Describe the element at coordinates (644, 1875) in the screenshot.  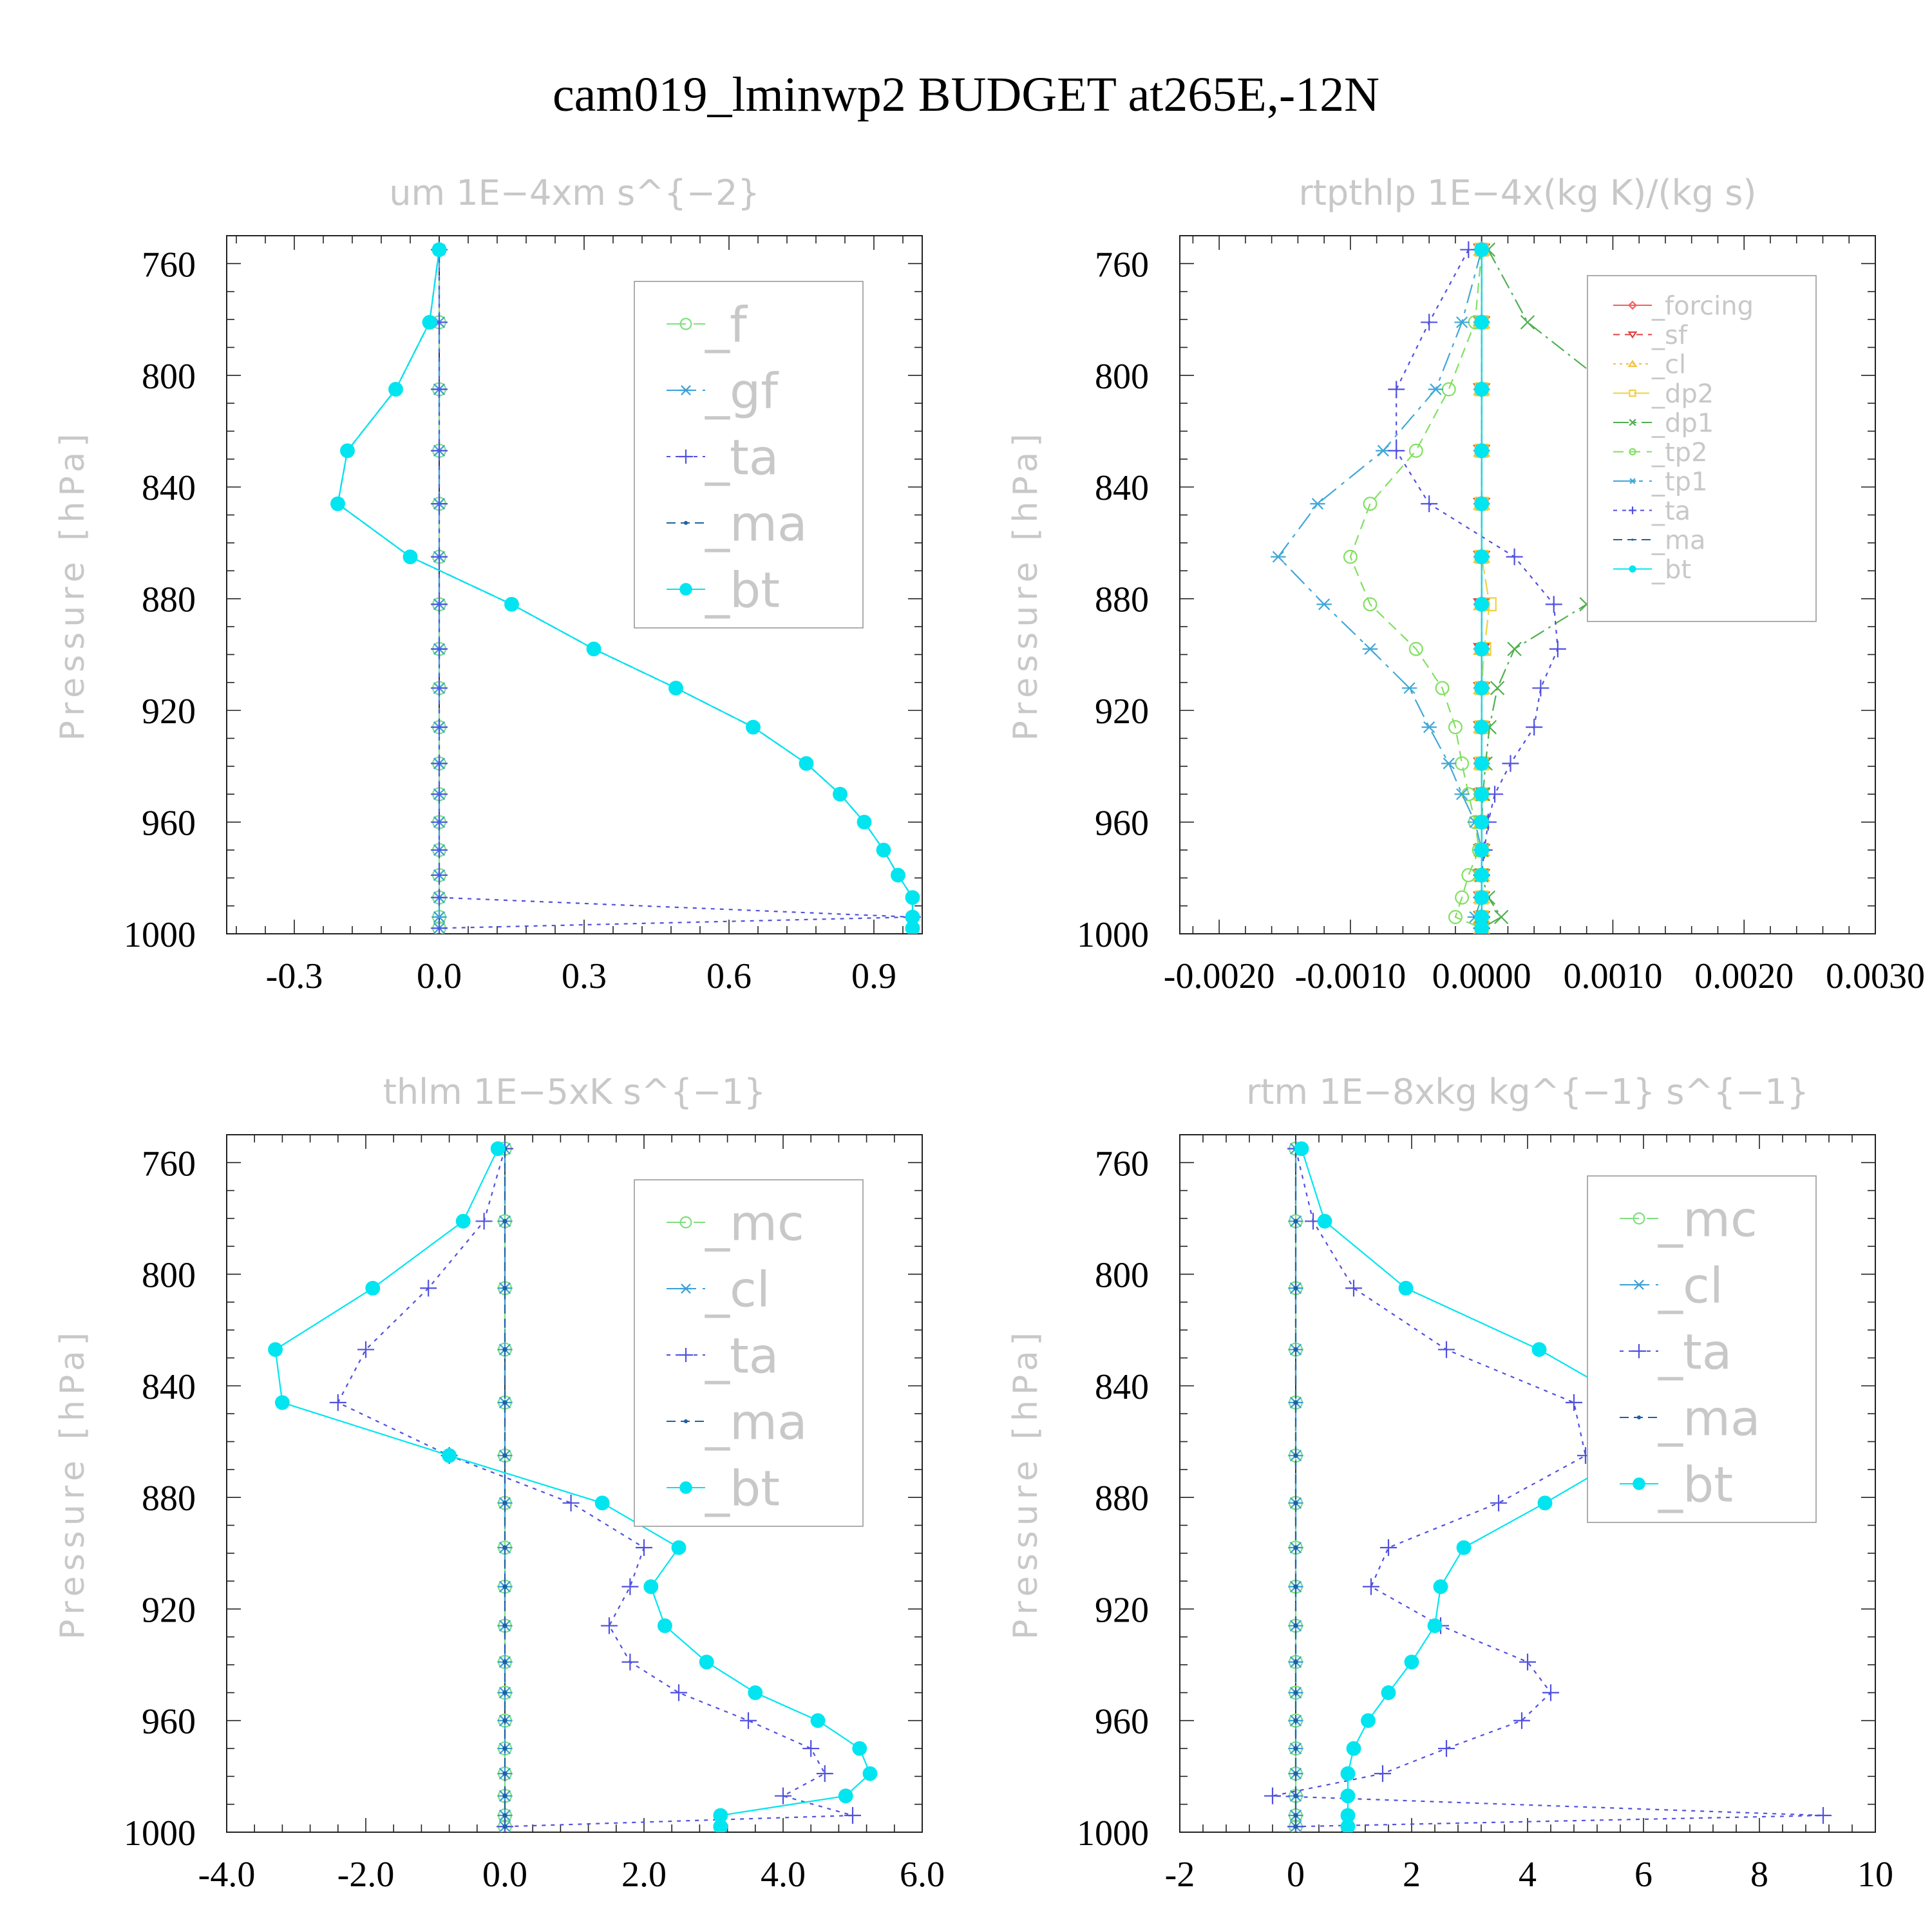
I see `x-tick-label: 2.0` at that location.